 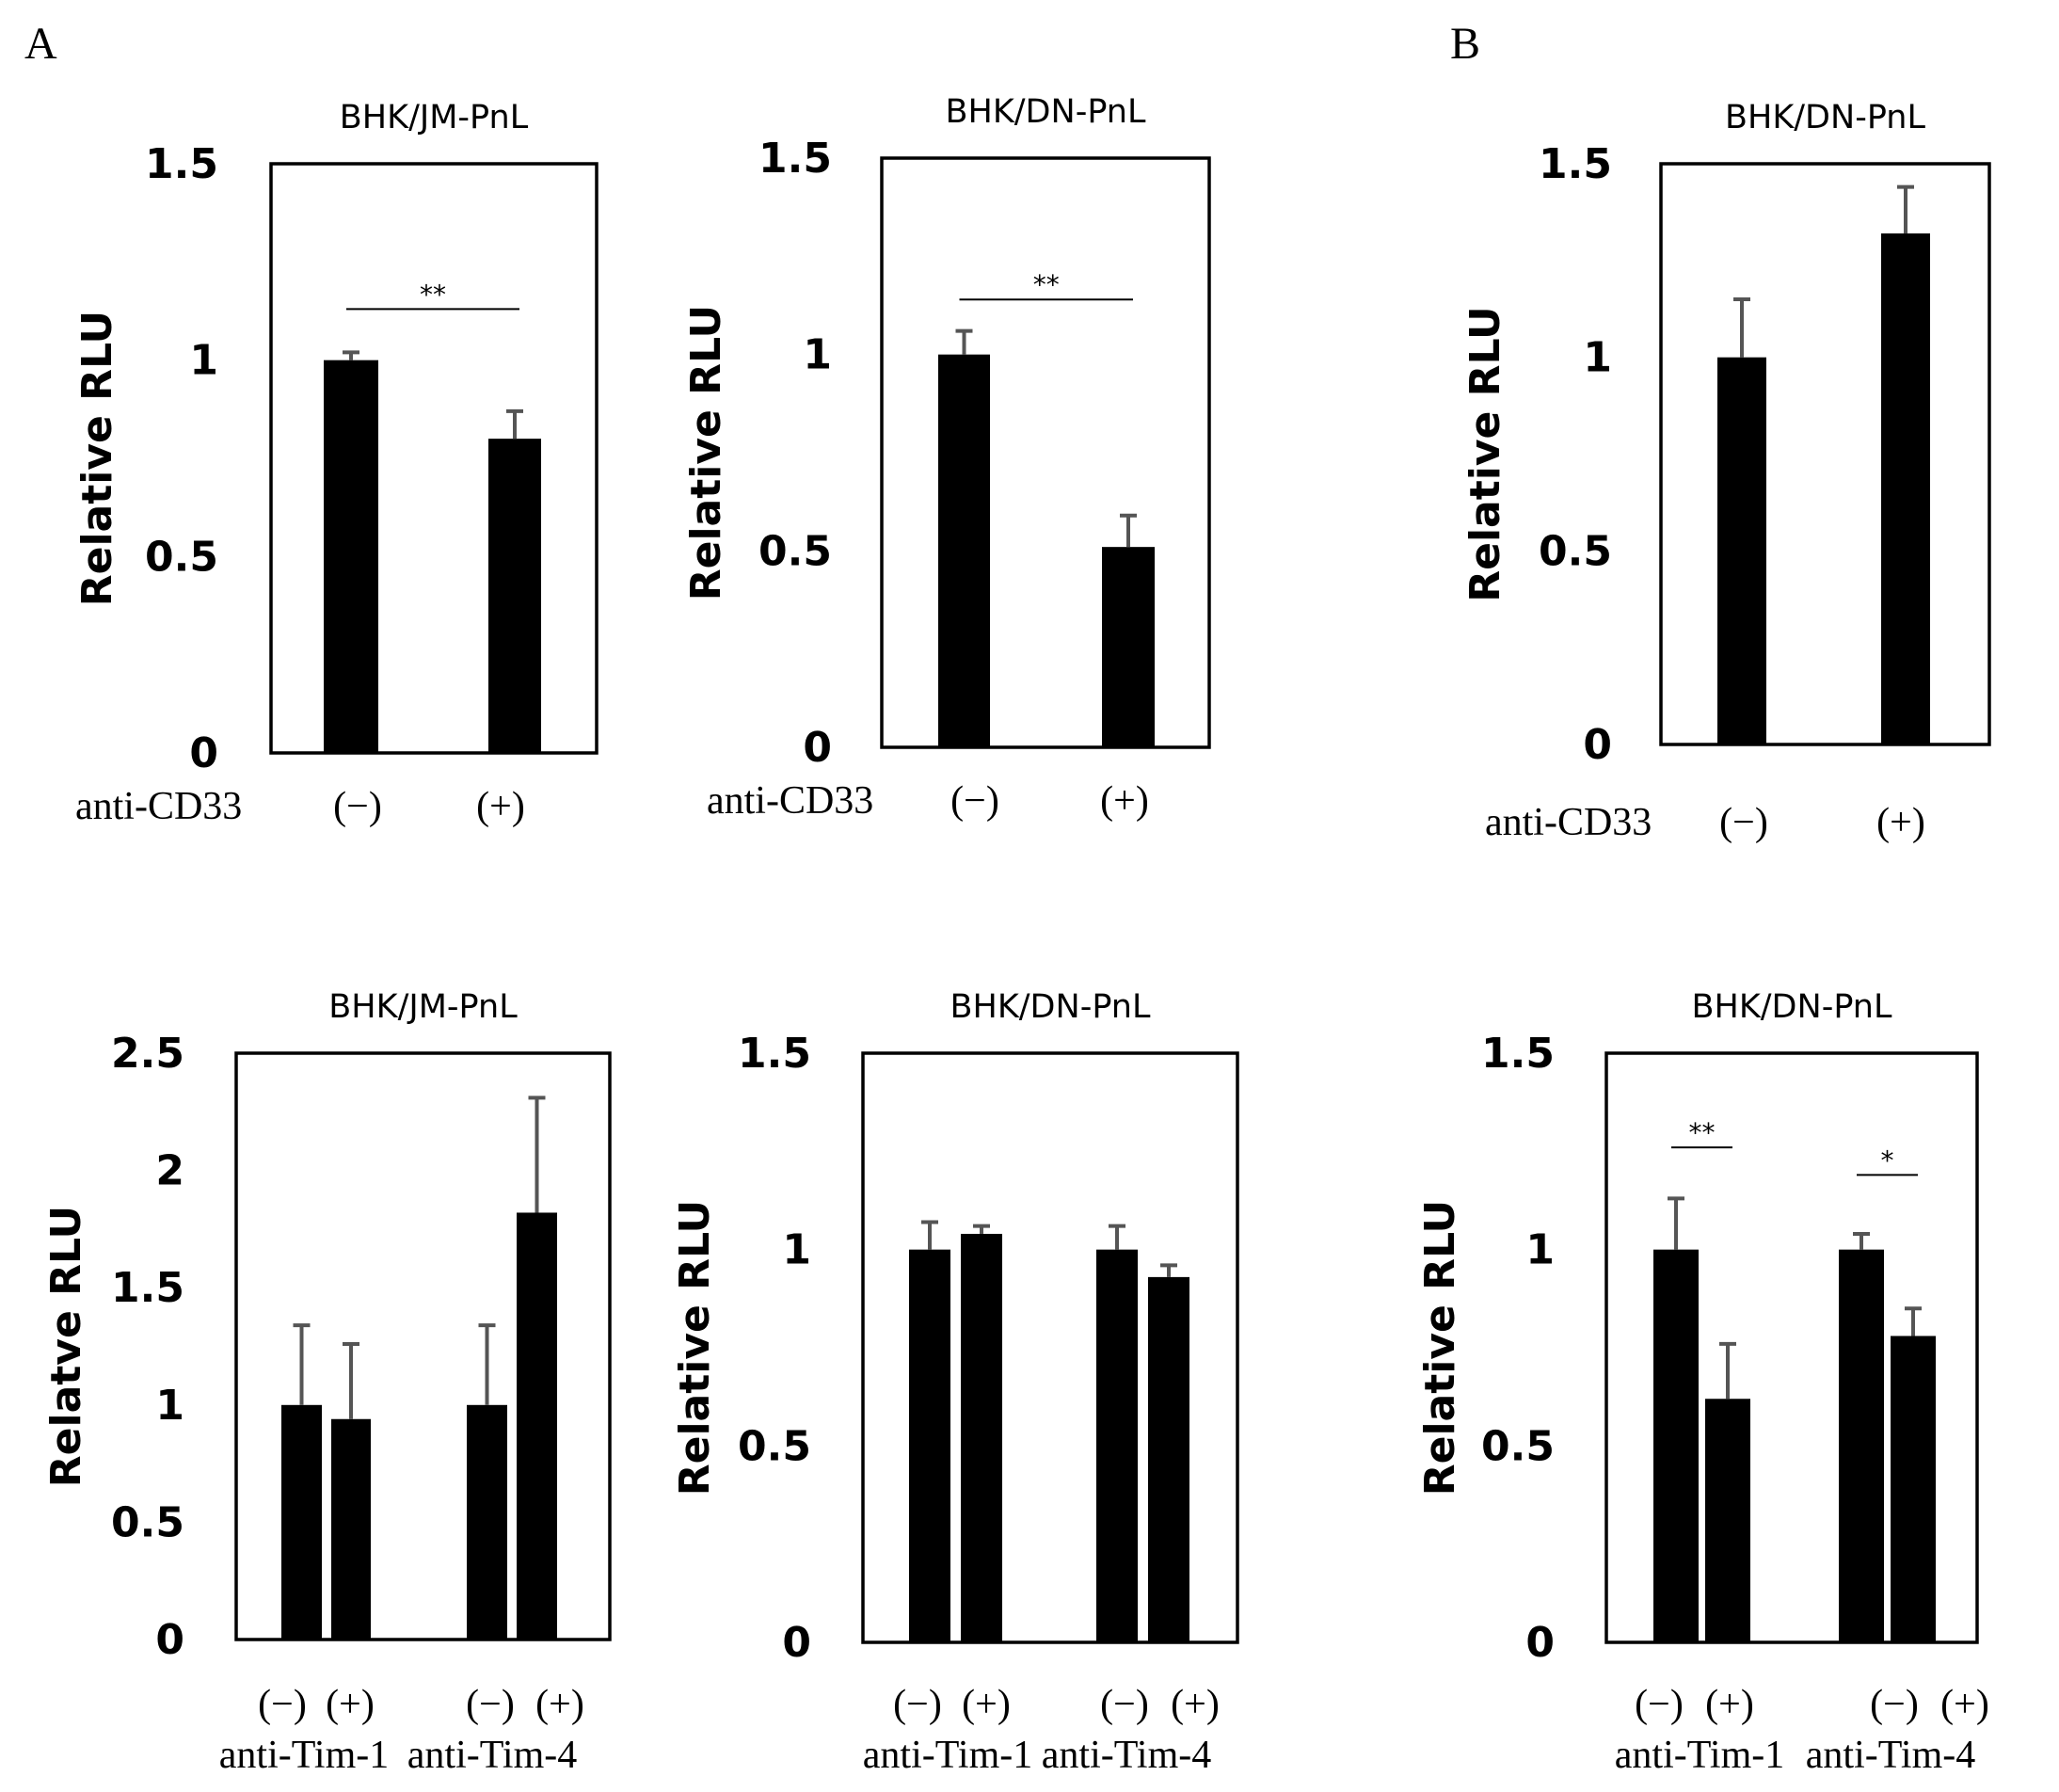 I want to click on significance-label: *, so click(x=1887, y=1160).